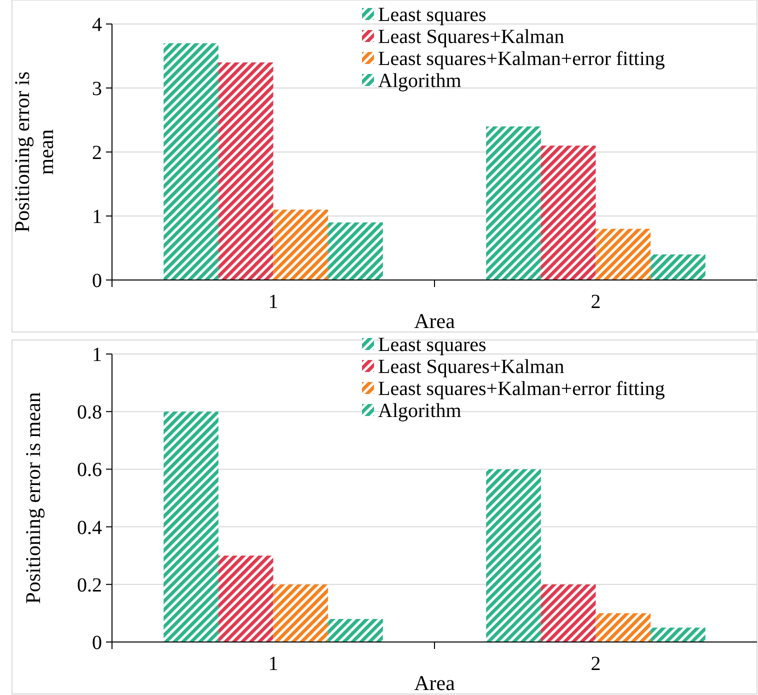 Image resolution: width=758 pixels, height=695 pixels. What do you see at coordinates (97, 25) in the screenshot?
I see `y-tick-label: 4` at bounding box center [97, 25].